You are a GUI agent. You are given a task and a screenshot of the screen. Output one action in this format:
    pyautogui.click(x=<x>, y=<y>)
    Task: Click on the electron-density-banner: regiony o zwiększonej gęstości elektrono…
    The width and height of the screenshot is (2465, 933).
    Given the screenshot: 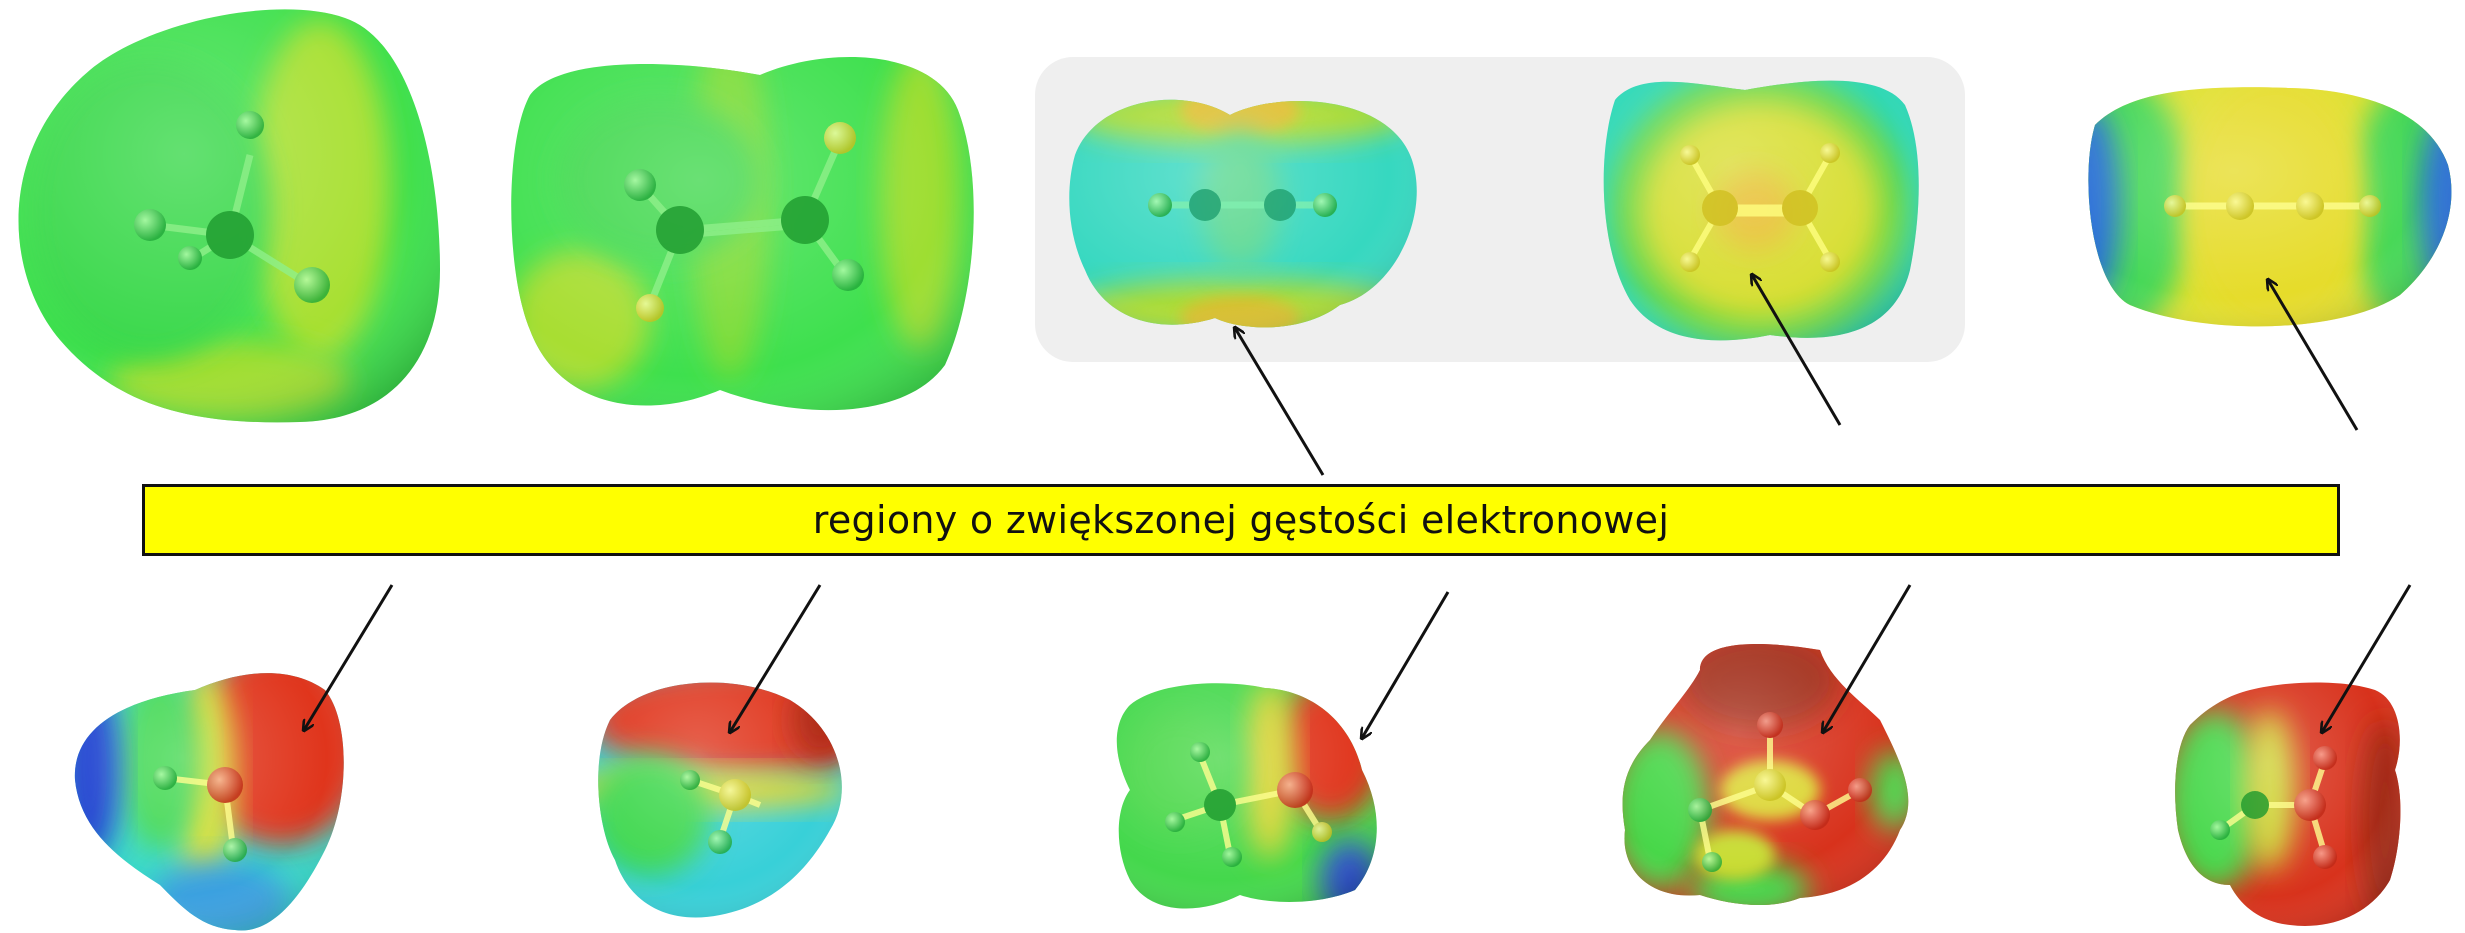 What is the action you would take?
    pyautogui.click(x=1241, y=520)
    